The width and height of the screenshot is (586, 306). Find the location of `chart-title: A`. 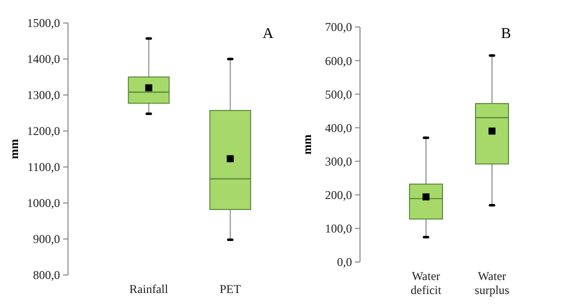

chart-title: A is located at coordinates (268, 34).